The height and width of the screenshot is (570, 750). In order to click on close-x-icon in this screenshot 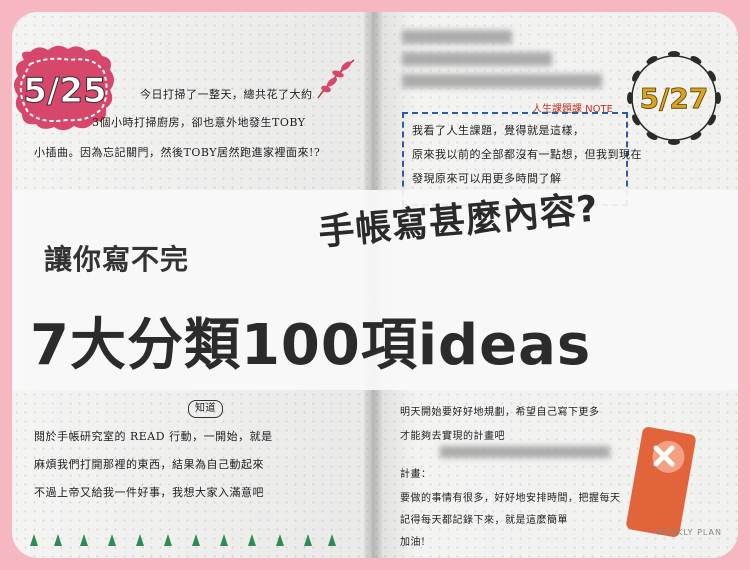, I will do `click(664, 456)`.